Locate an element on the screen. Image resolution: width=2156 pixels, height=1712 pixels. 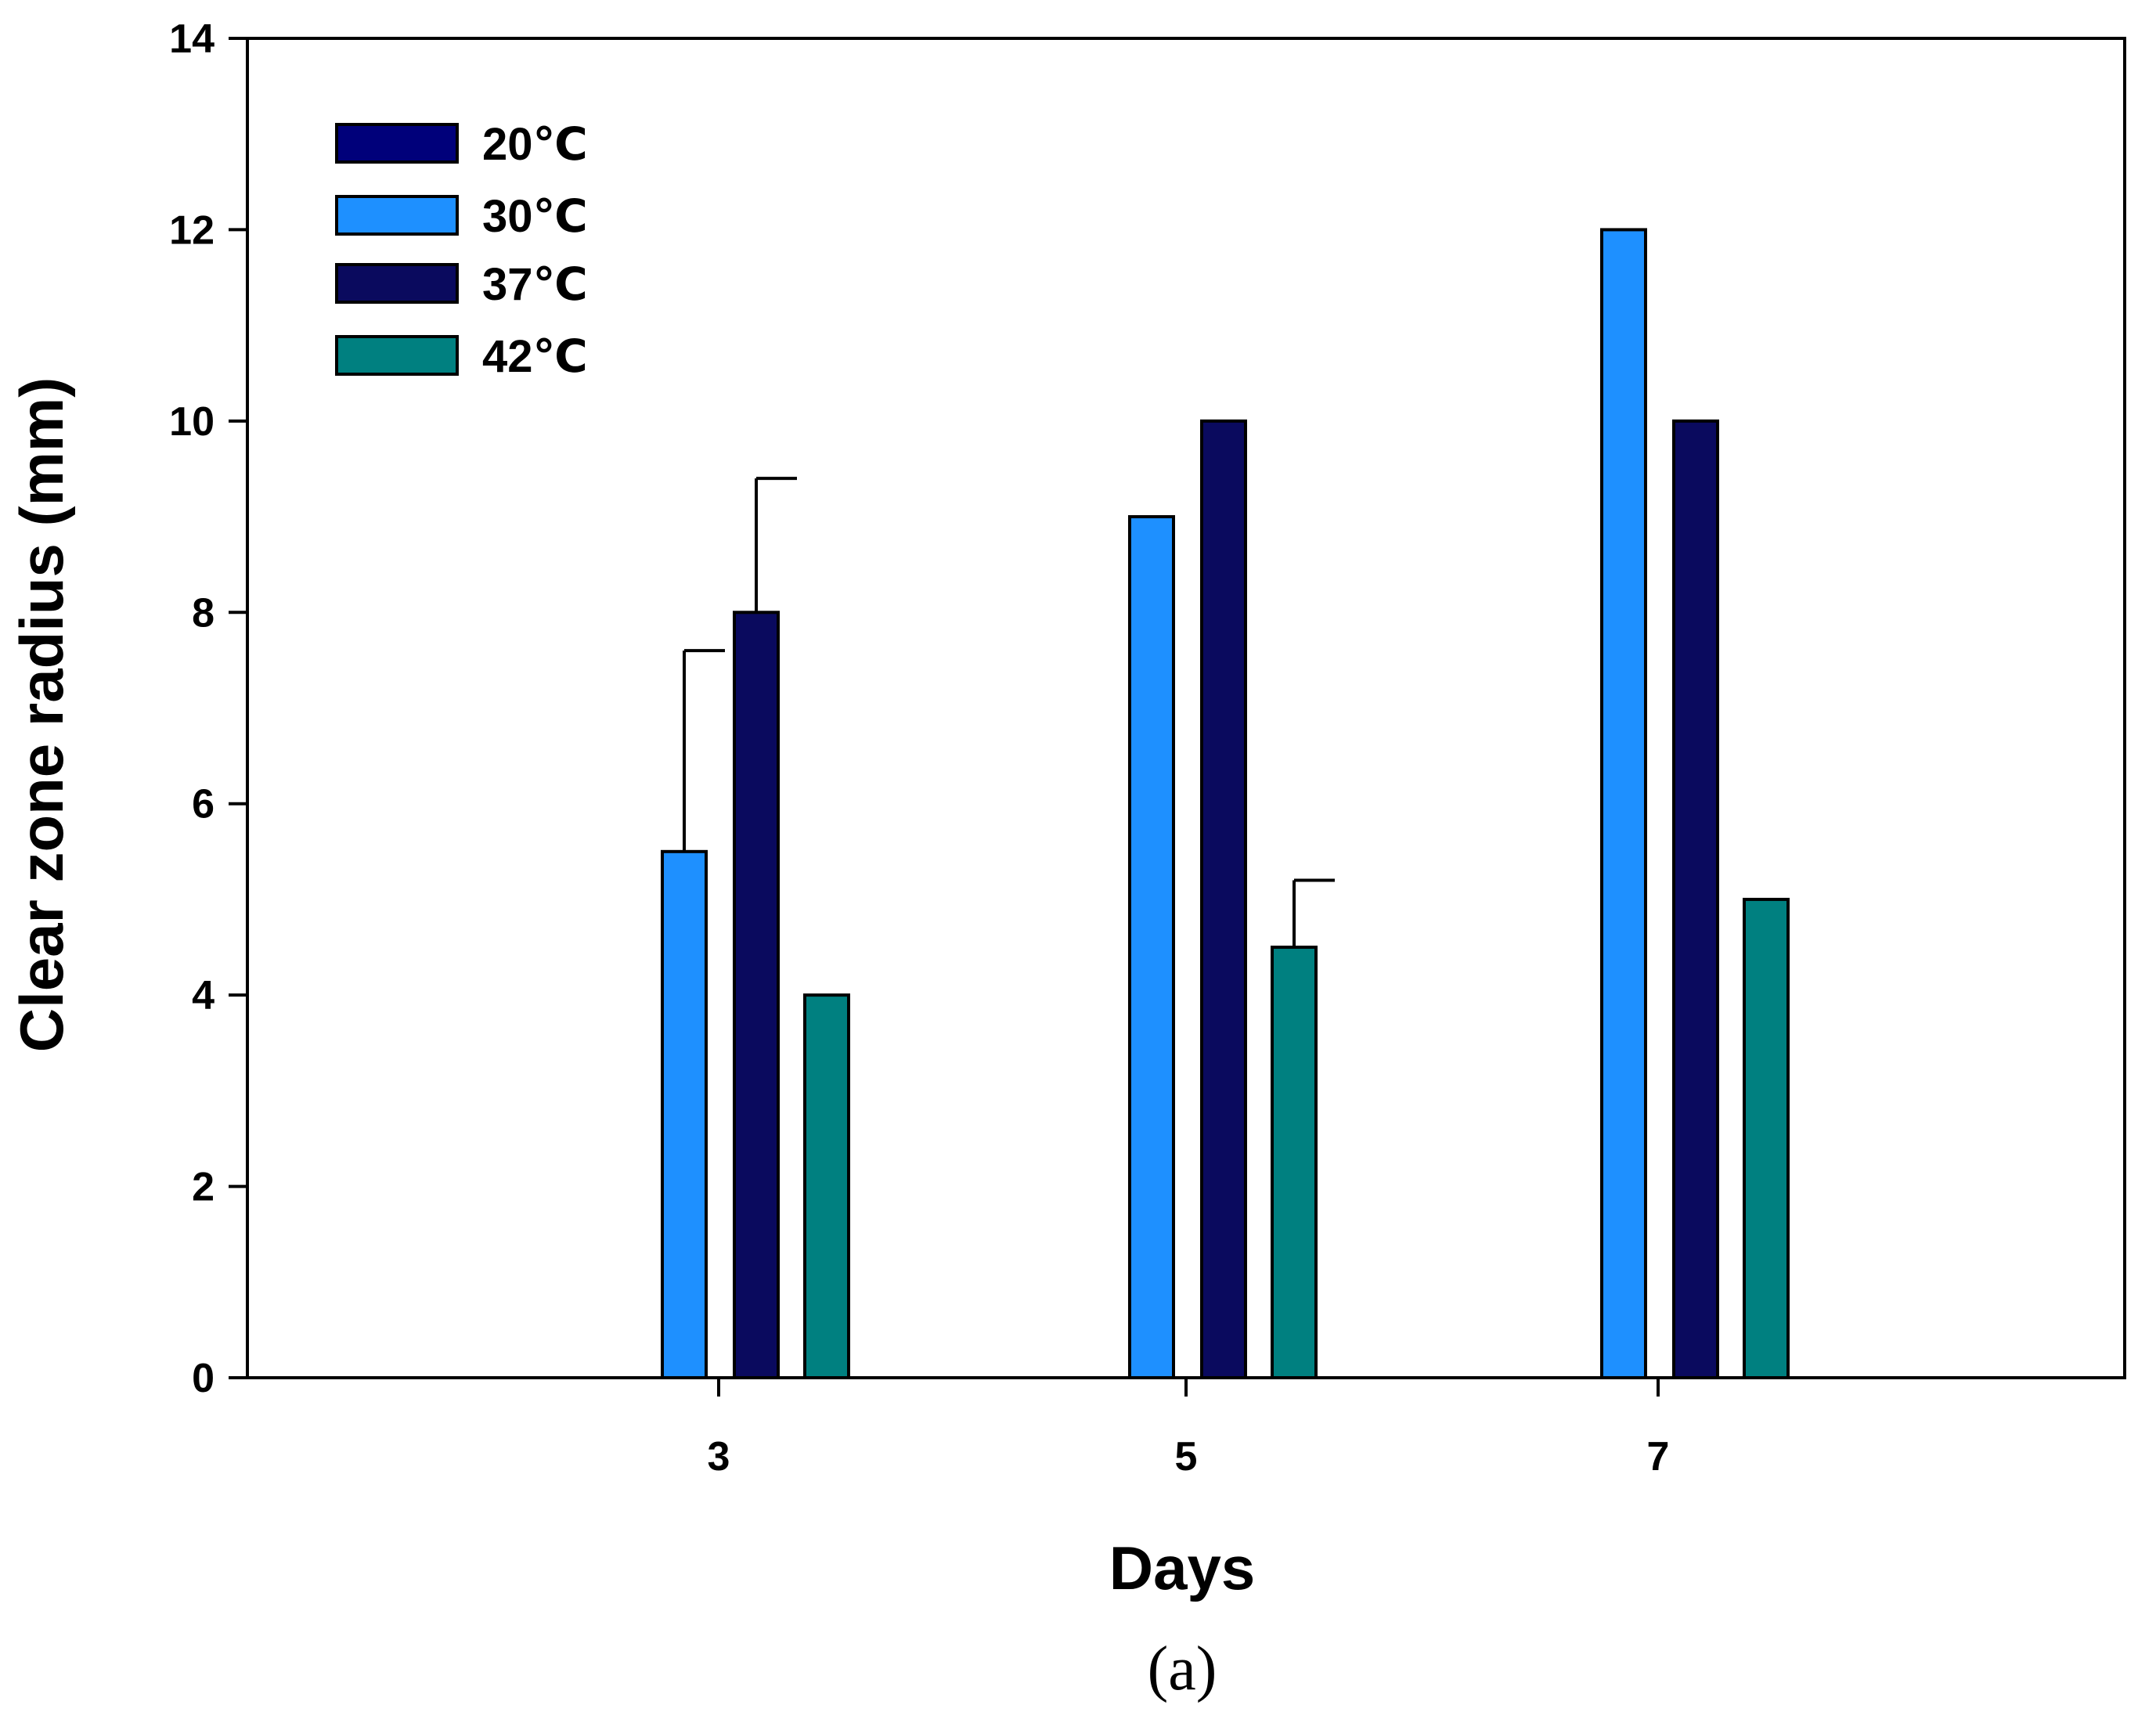
legend-item: 20℃ is located at coordinates (461, 144).